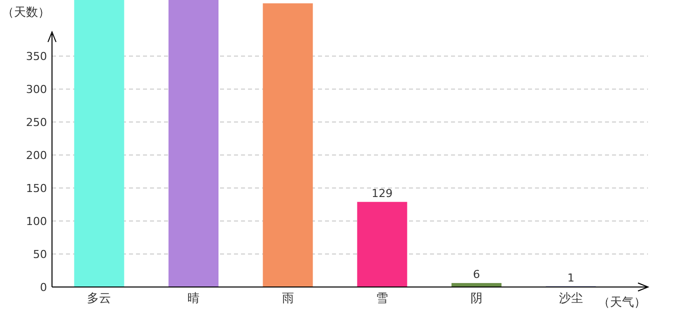  What do you see at coordinates (36, 123) in the screenshot?
I see `y-tick-label: 250` at bounding box center [36, 123].